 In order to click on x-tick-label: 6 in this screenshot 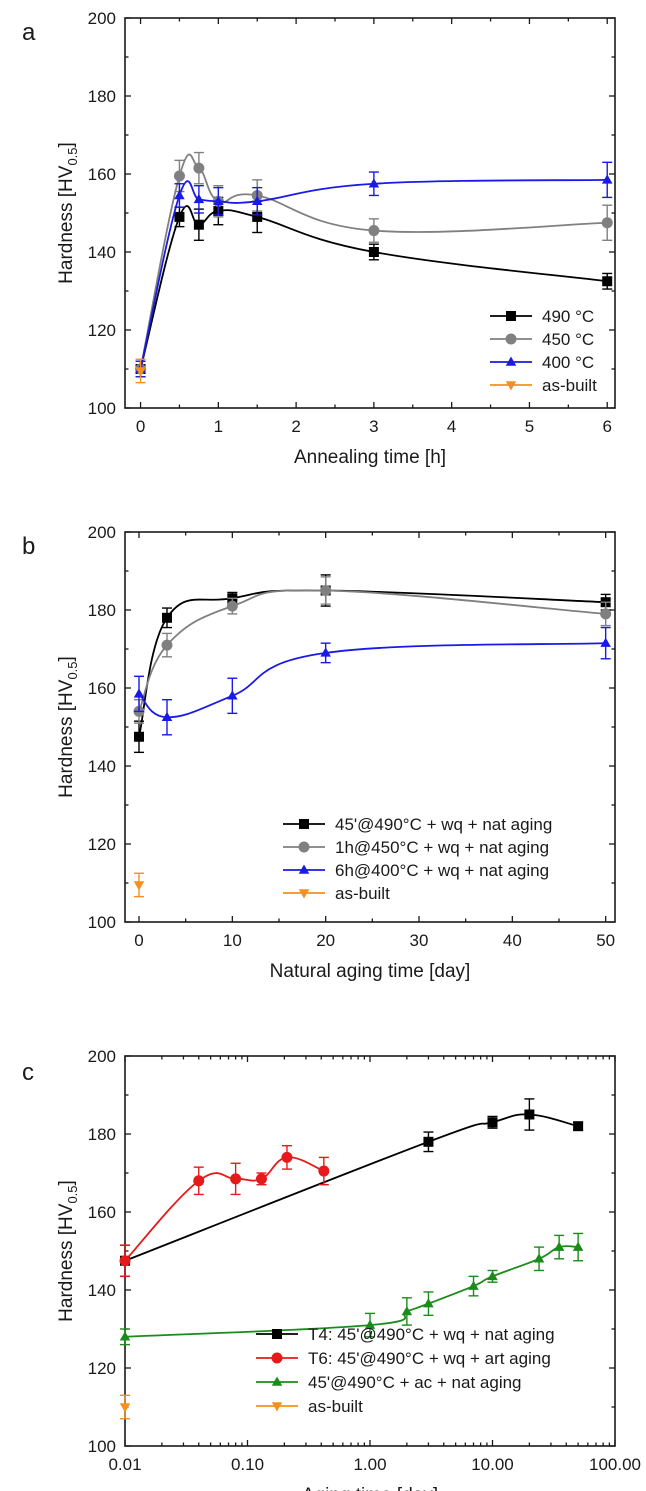, I will do `click(606, 426)`.